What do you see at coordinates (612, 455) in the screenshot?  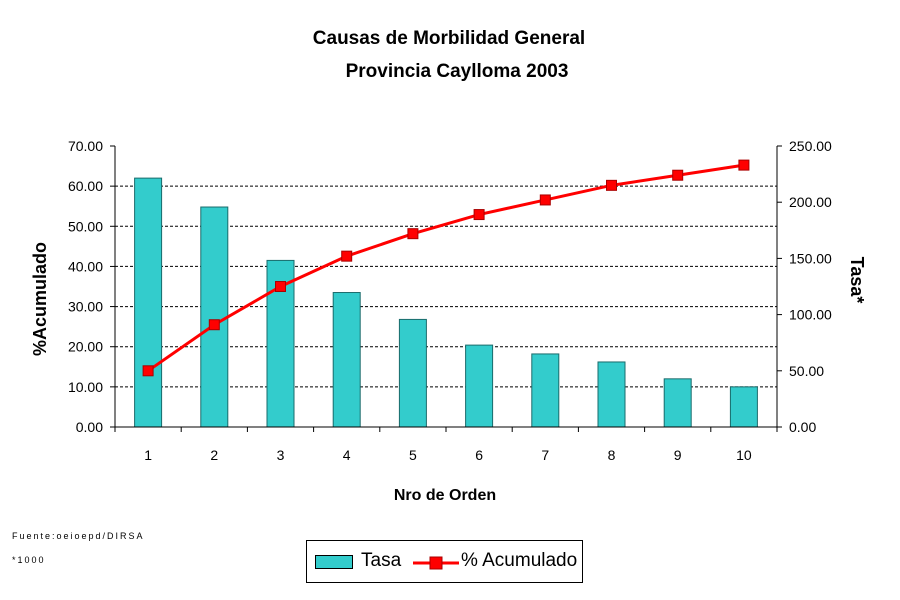 I see `x-tick-label: 8` at bounding box center [612, 455].